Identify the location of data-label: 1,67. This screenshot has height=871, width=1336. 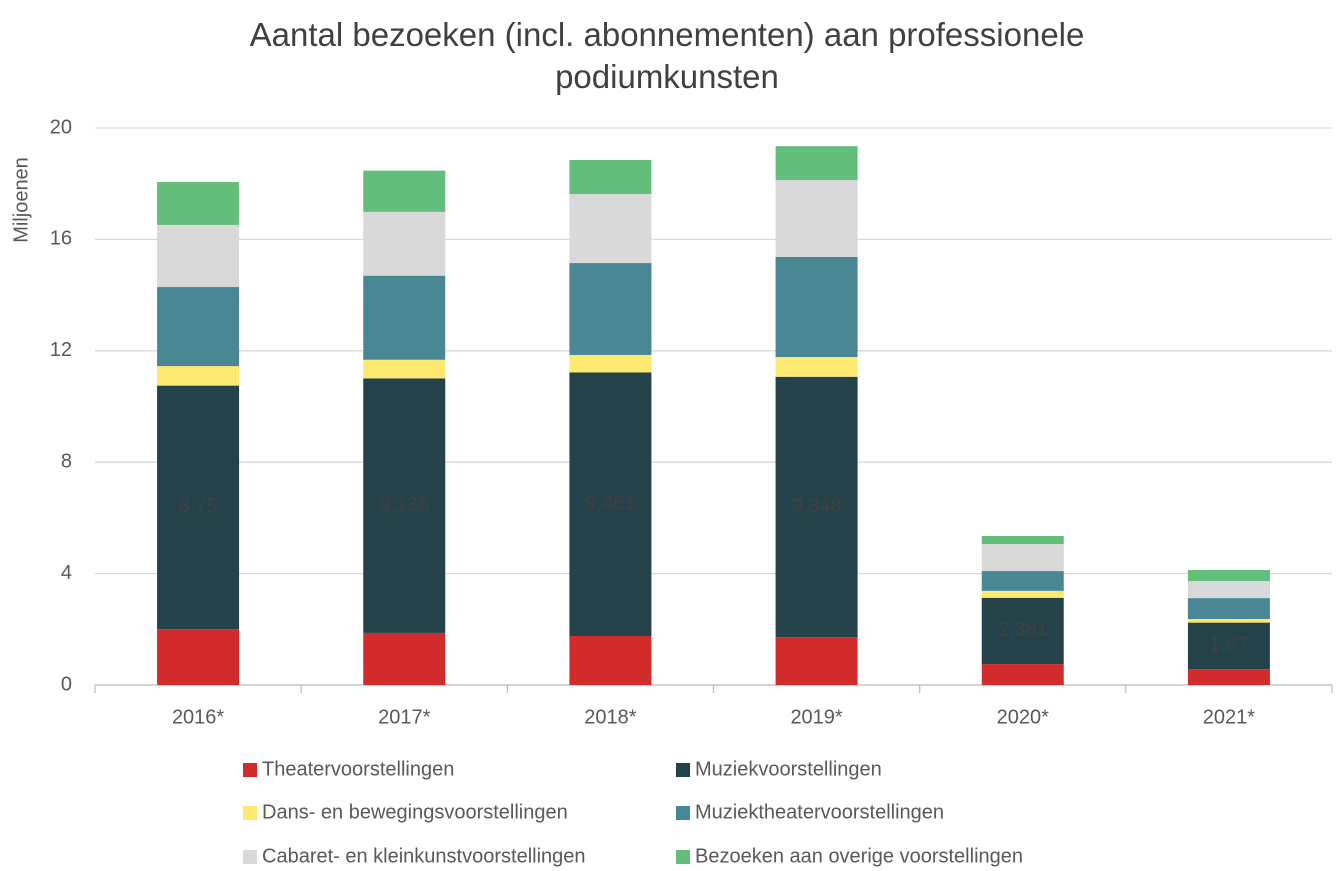
(1228, 645).